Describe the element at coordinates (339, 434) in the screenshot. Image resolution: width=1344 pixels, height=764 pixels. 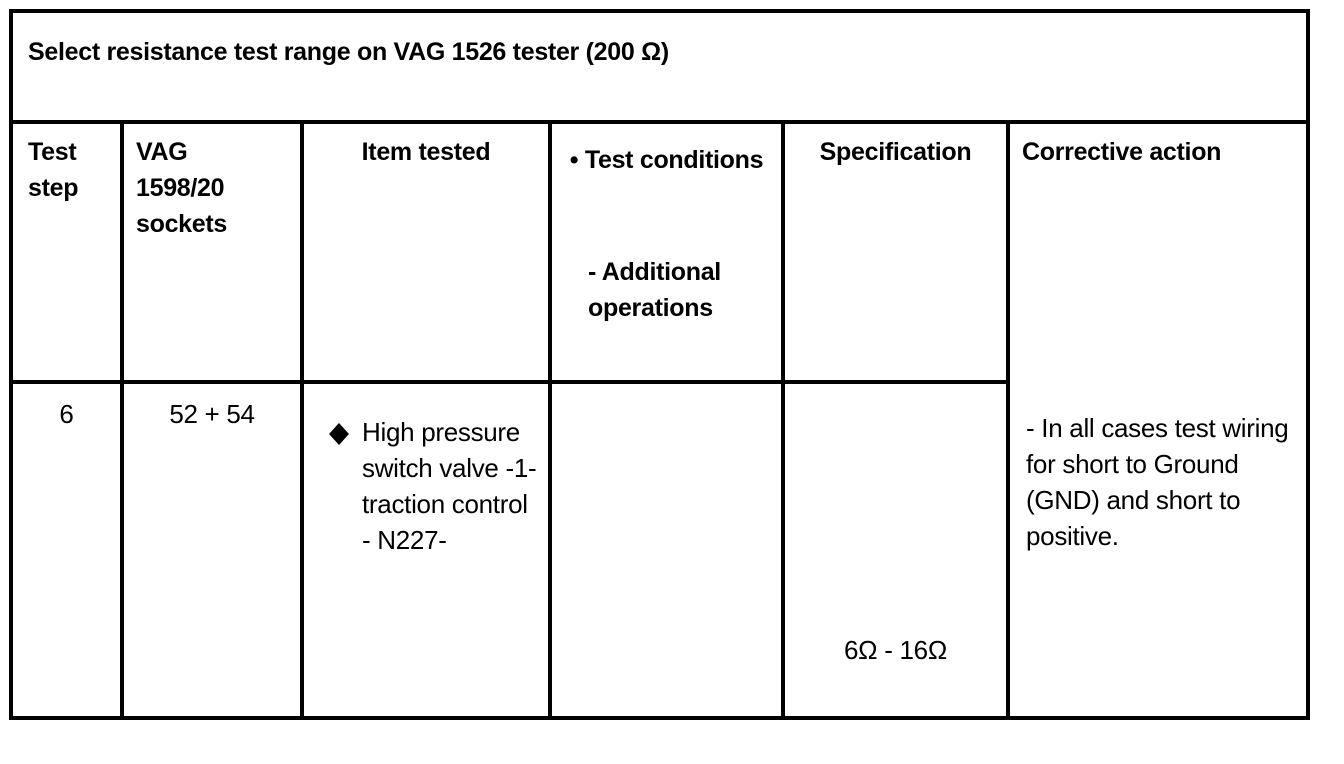
I see `diamond-bullet` at that location.